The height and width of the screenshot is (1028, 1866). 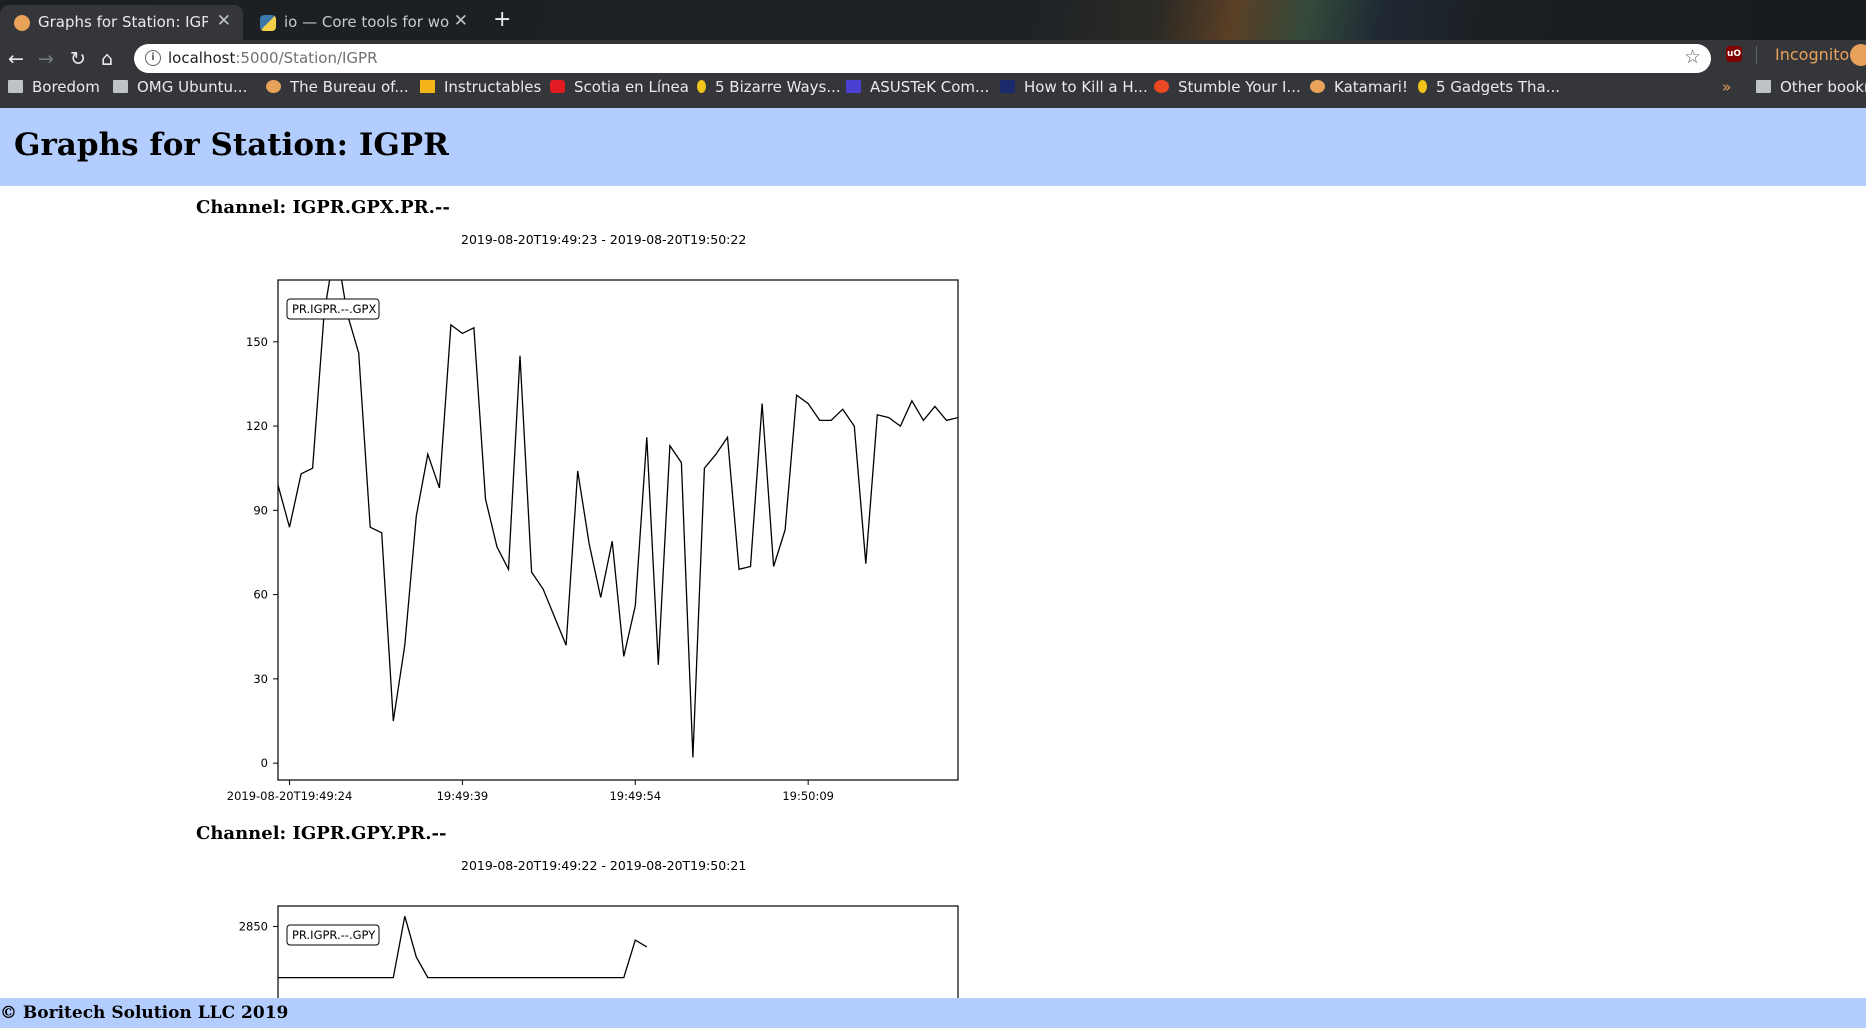 What do you see at coordinates (260, 510) in the screenshot?
I see `y-tick-label: 90` at bounding box center [260, 510].